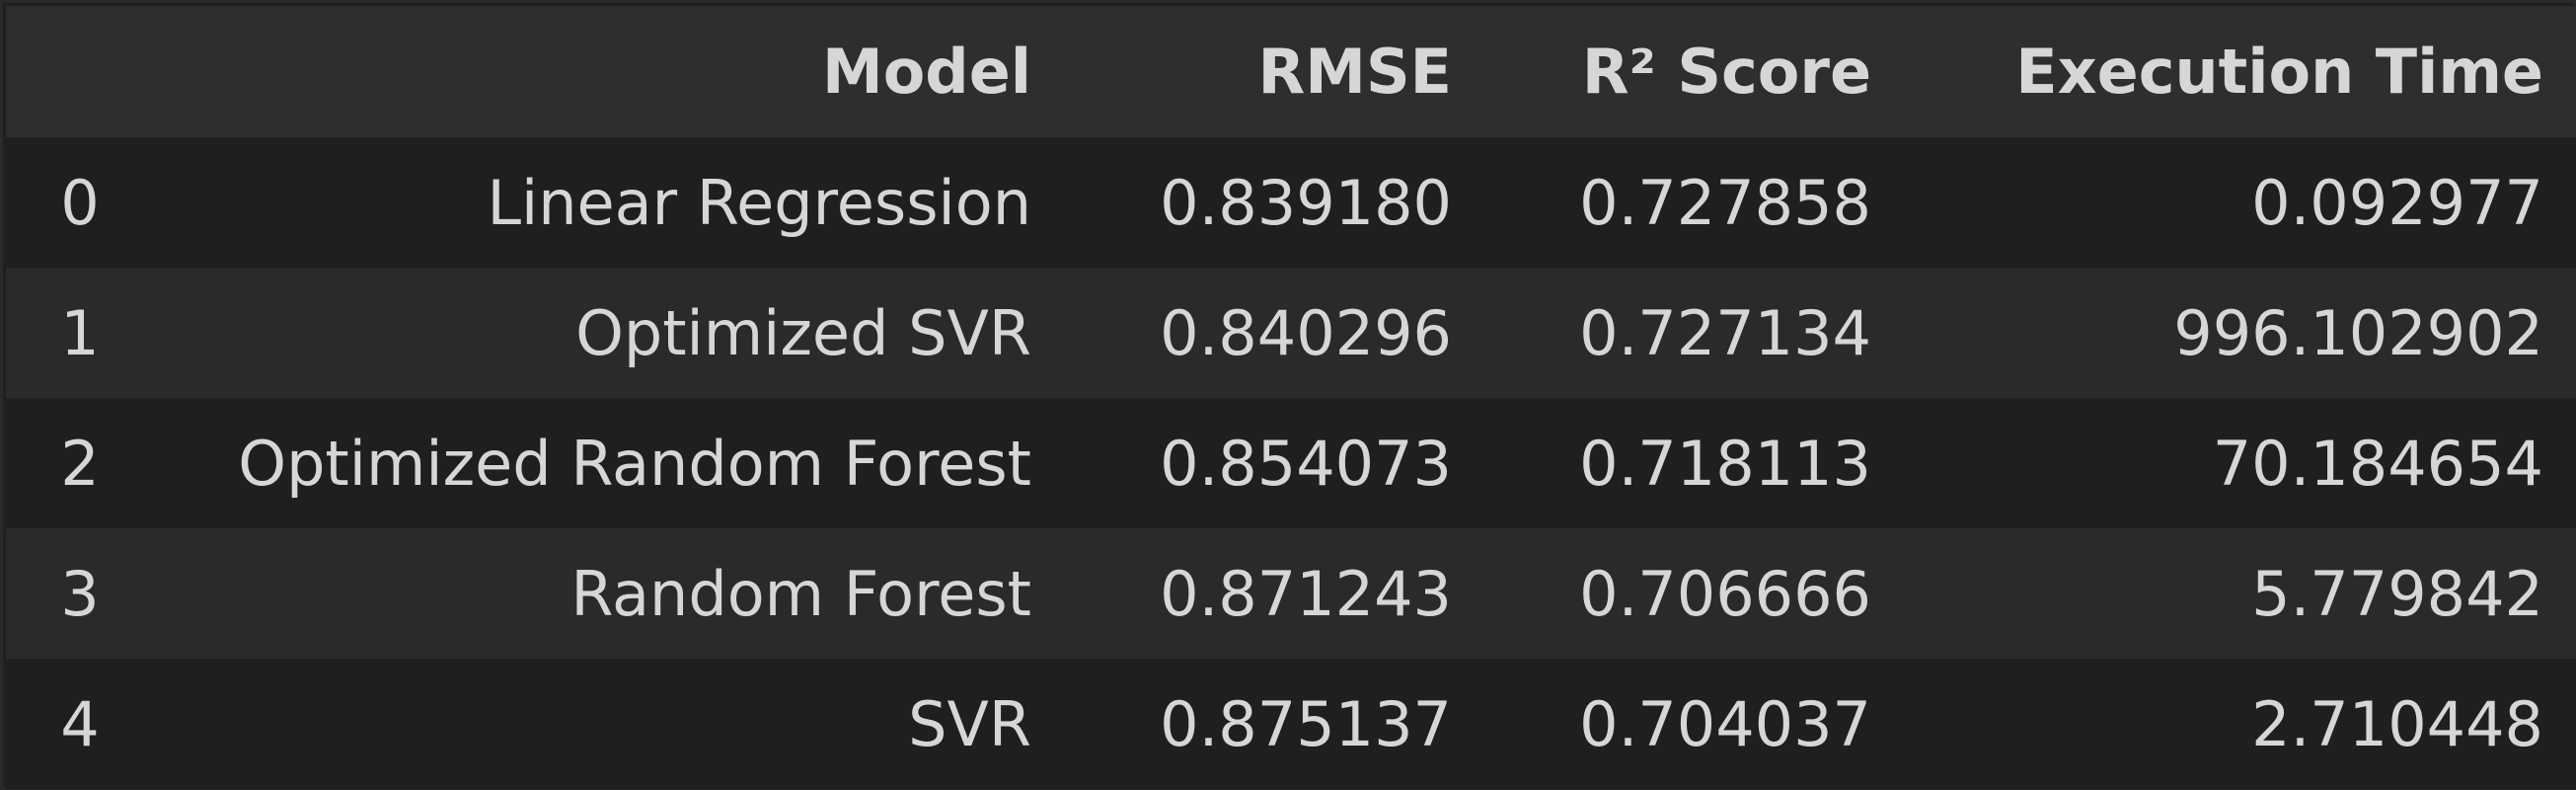 Image resolution: width=2576 pixels, height=790 pixels. Describe the element at coordinates (2397, 203) in the screenshot. I see `execution-time-cell: 0.092977` at that location.